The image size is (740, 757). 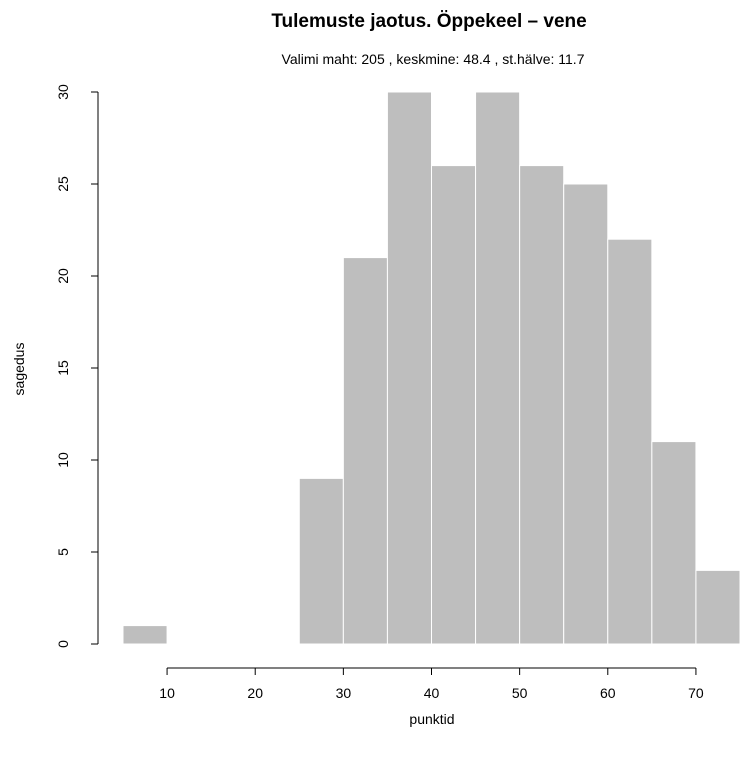 What do you see at coordinates (431, 719) in the screenshot?
I see `x-axis-label: punktid` at bounding box center [431, 719].